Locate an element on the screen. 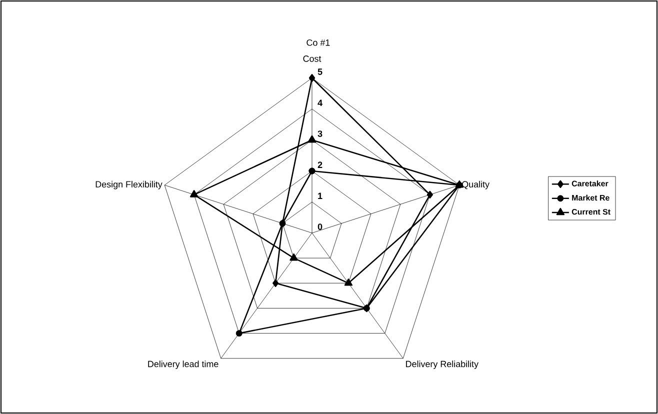  spoke-label: Delivery lead time is located at coordinates (183, 364).